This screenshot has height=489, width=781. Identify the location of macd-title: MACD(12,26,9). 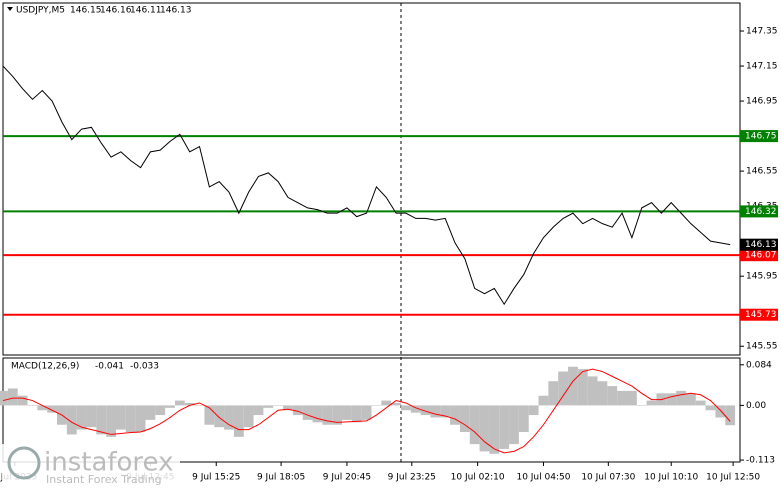
(45, 367).